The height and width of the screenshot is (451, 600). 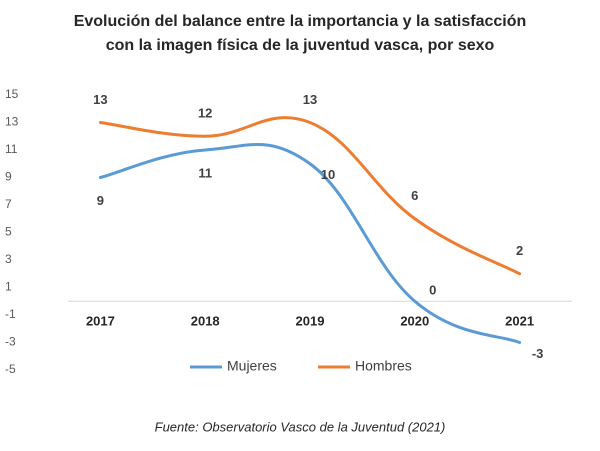 What do you see at coordinates (11, 149) in the screenshot?
I see `y-tick-label: 11` at bounding box center [11, 149].